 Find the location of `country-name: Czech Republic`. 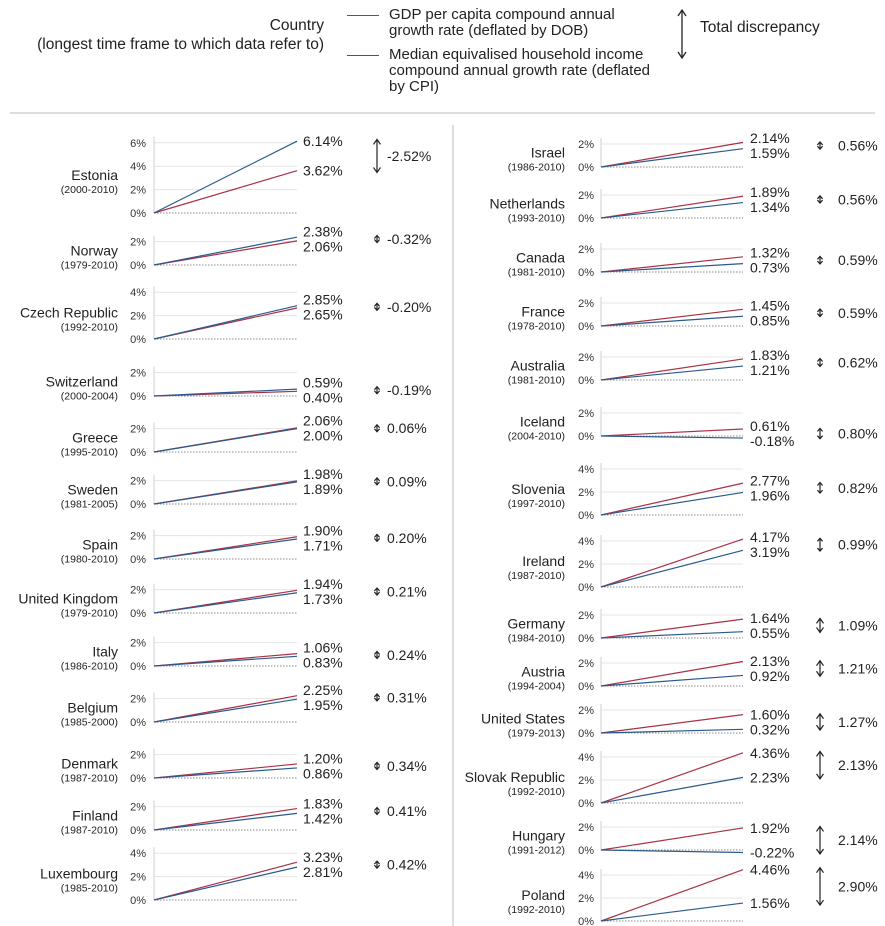

country-name: Czech Republic is located at coordinates (69, 313).